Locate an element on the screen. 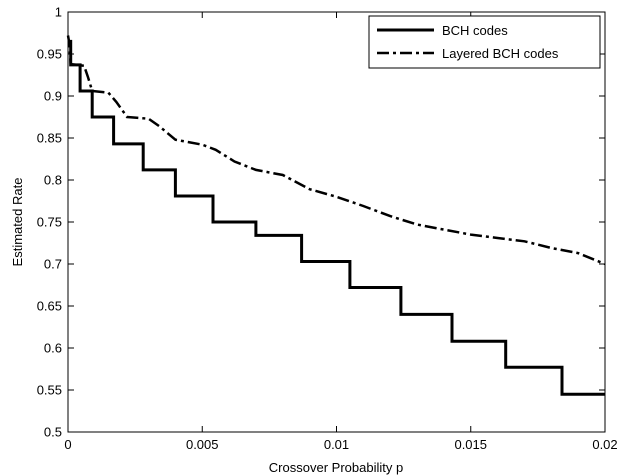 Image resolution: width=621 pixels, height=476 pixels. x-tick-label: 0 is located at coordinates (67, 444).